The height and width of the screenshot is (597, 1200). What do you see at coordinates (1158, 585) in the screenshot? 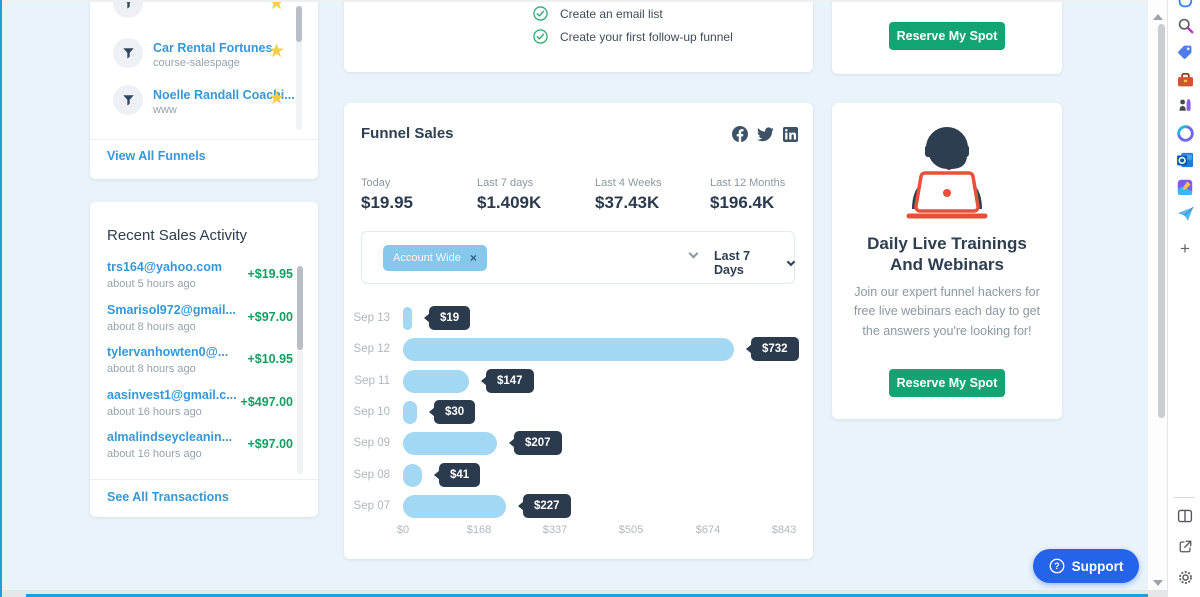
I see `scroll-down-arrow` at bounding box center [1158, 585].